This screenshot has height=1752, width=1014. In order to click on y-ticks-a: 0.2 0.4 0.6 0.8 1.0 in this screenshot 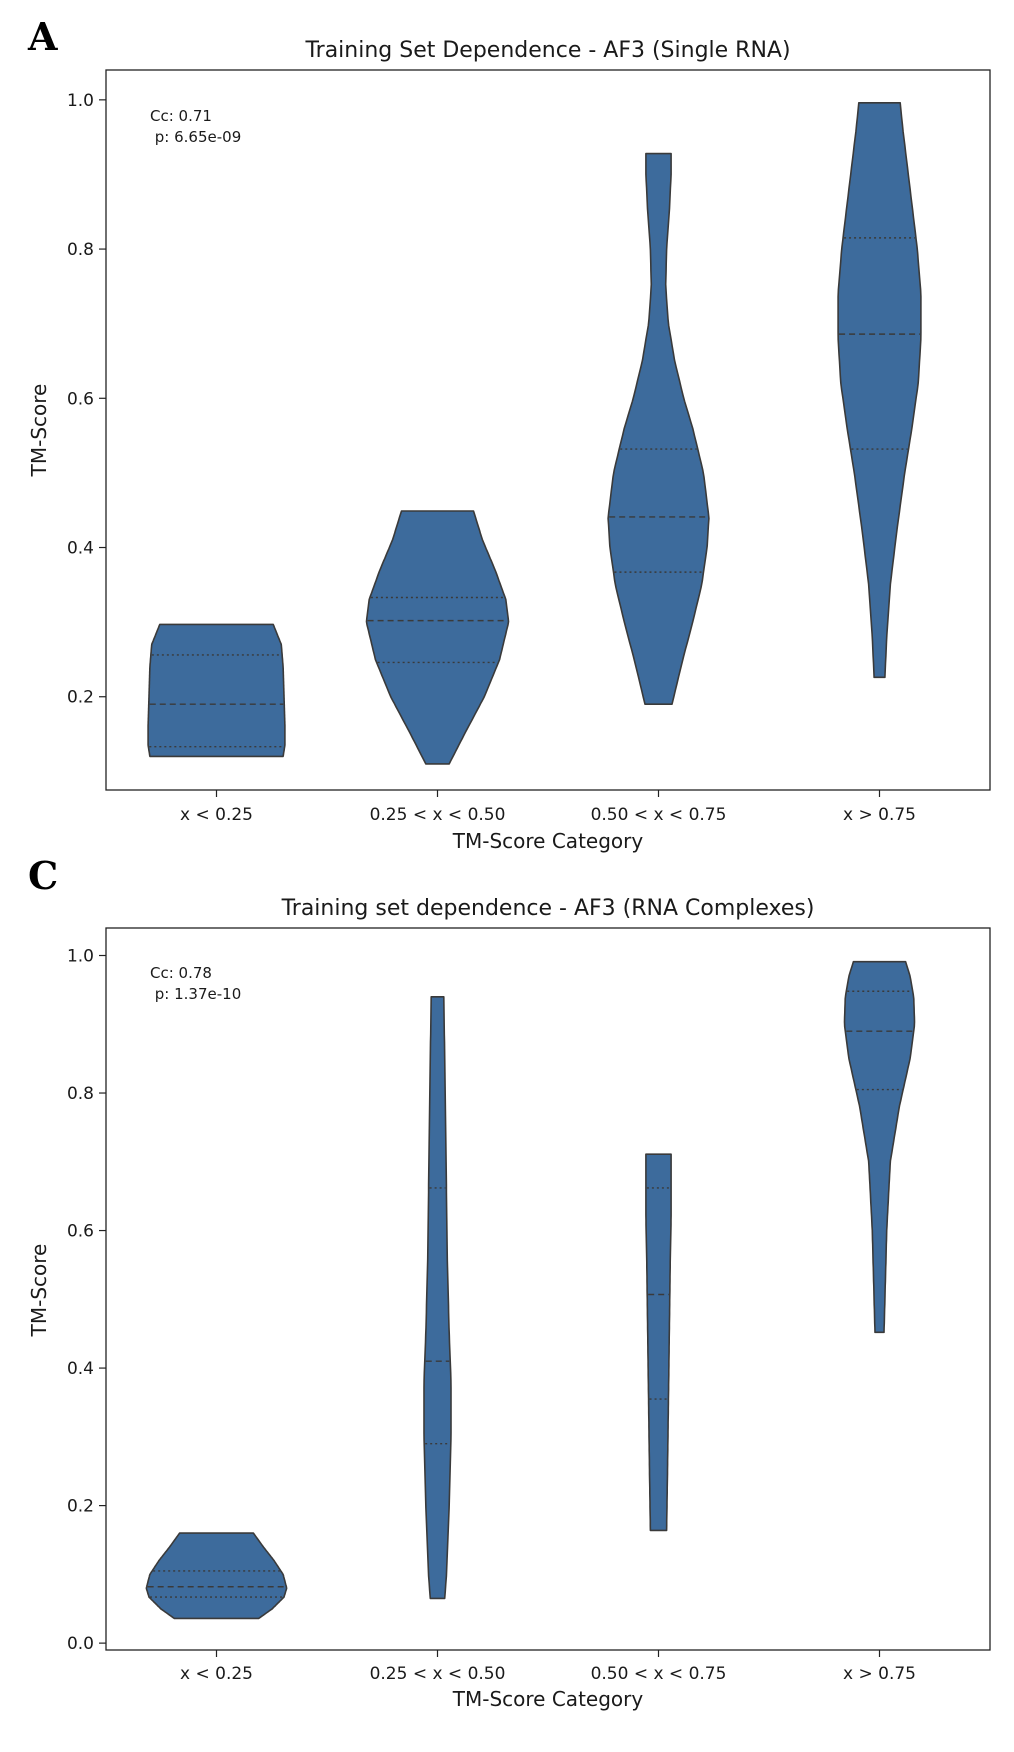, I will do `click(86, 399)`.